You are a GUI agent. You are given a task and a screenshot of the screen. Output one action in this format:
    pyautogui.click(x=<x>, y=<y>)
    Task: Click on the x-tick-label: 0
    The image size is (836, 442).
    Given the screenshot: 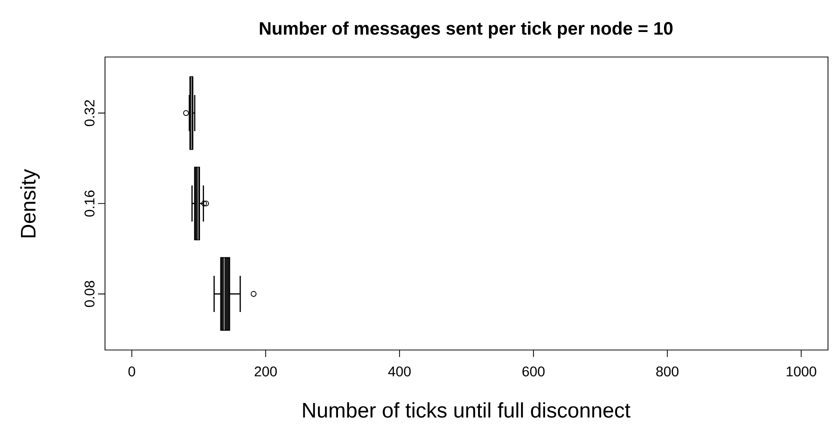 What is the action you would take?
    pyautogui.click(x=132, y=371)
    